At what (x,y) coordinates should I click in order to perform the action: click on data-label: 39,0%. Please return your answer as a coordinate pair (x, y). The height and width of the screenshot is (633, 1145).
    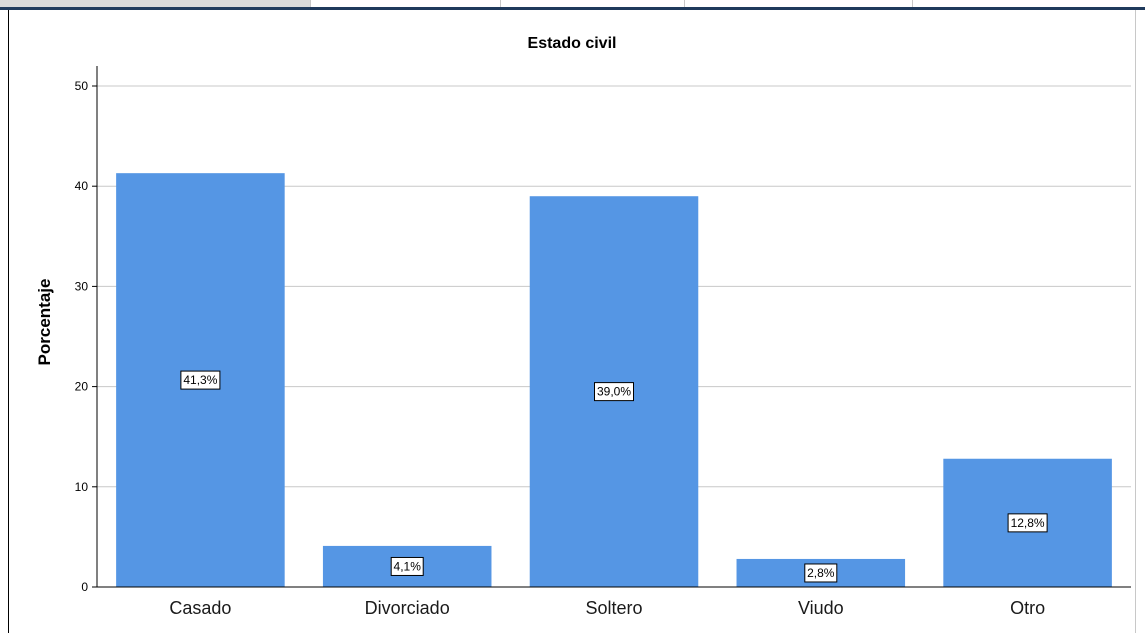
    Looking at the image, I should click on (614, 392).